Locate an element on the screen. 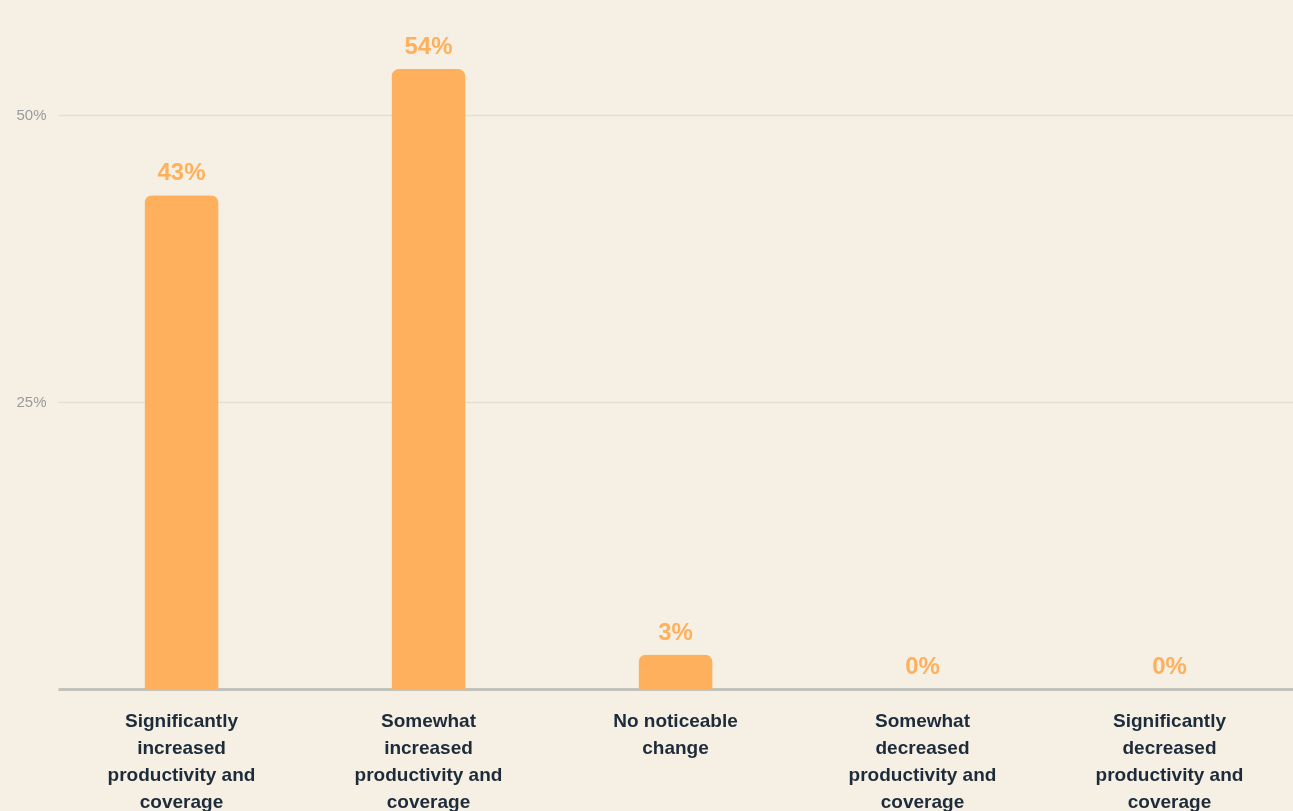 This screenshot has width=1293, height=811. x-tick-label: Somewhat increased productivity and coverage is located at coordinates (428, 760).